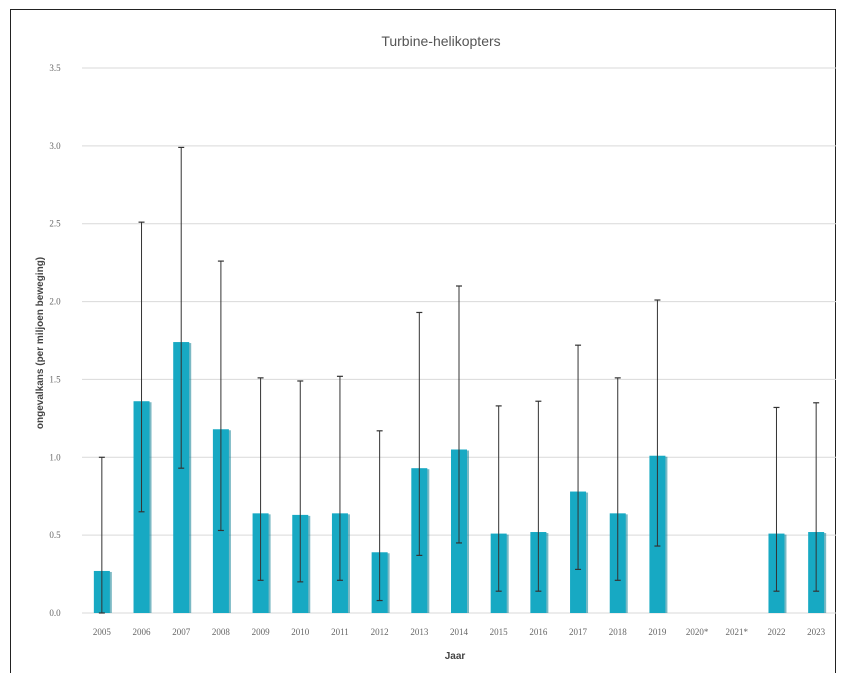  What do you see at coordinates (55, 457) in the screenshot?
I see `y-tick-label: 1.0` at bounding box center [55, 457].